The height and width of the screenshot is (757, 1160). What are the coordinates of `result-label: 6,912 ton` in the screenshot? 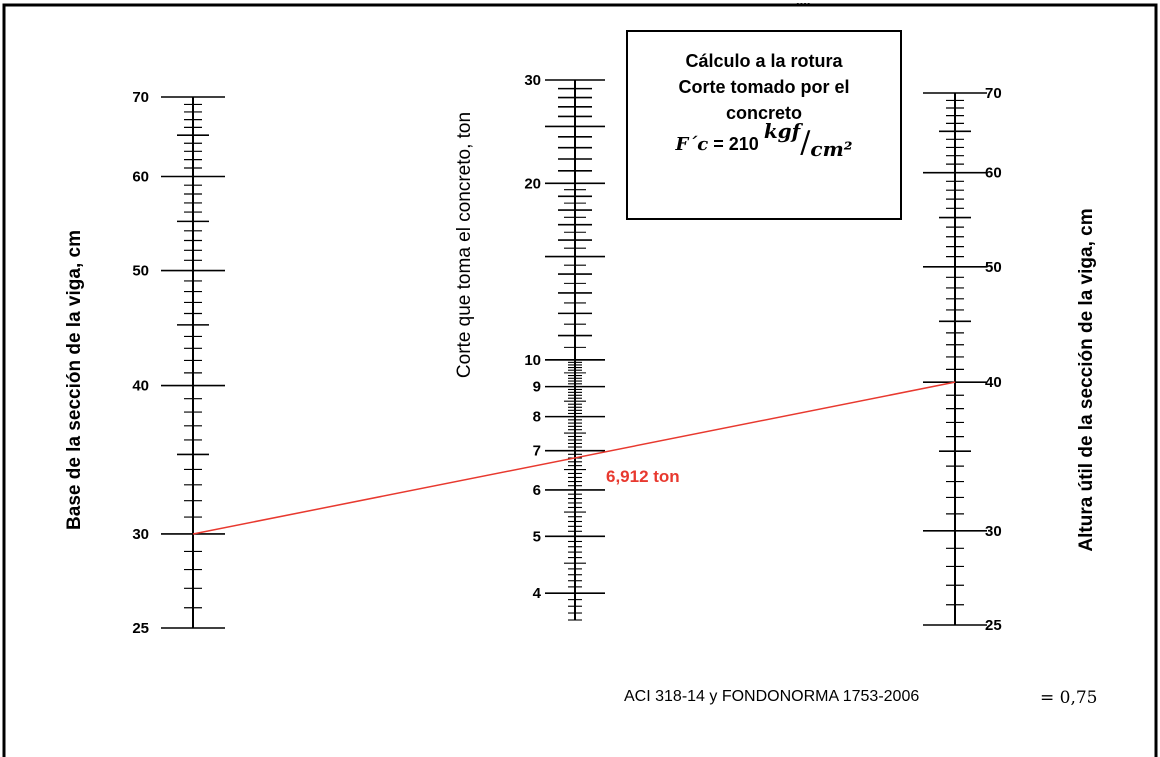 It's located at (643, 476).